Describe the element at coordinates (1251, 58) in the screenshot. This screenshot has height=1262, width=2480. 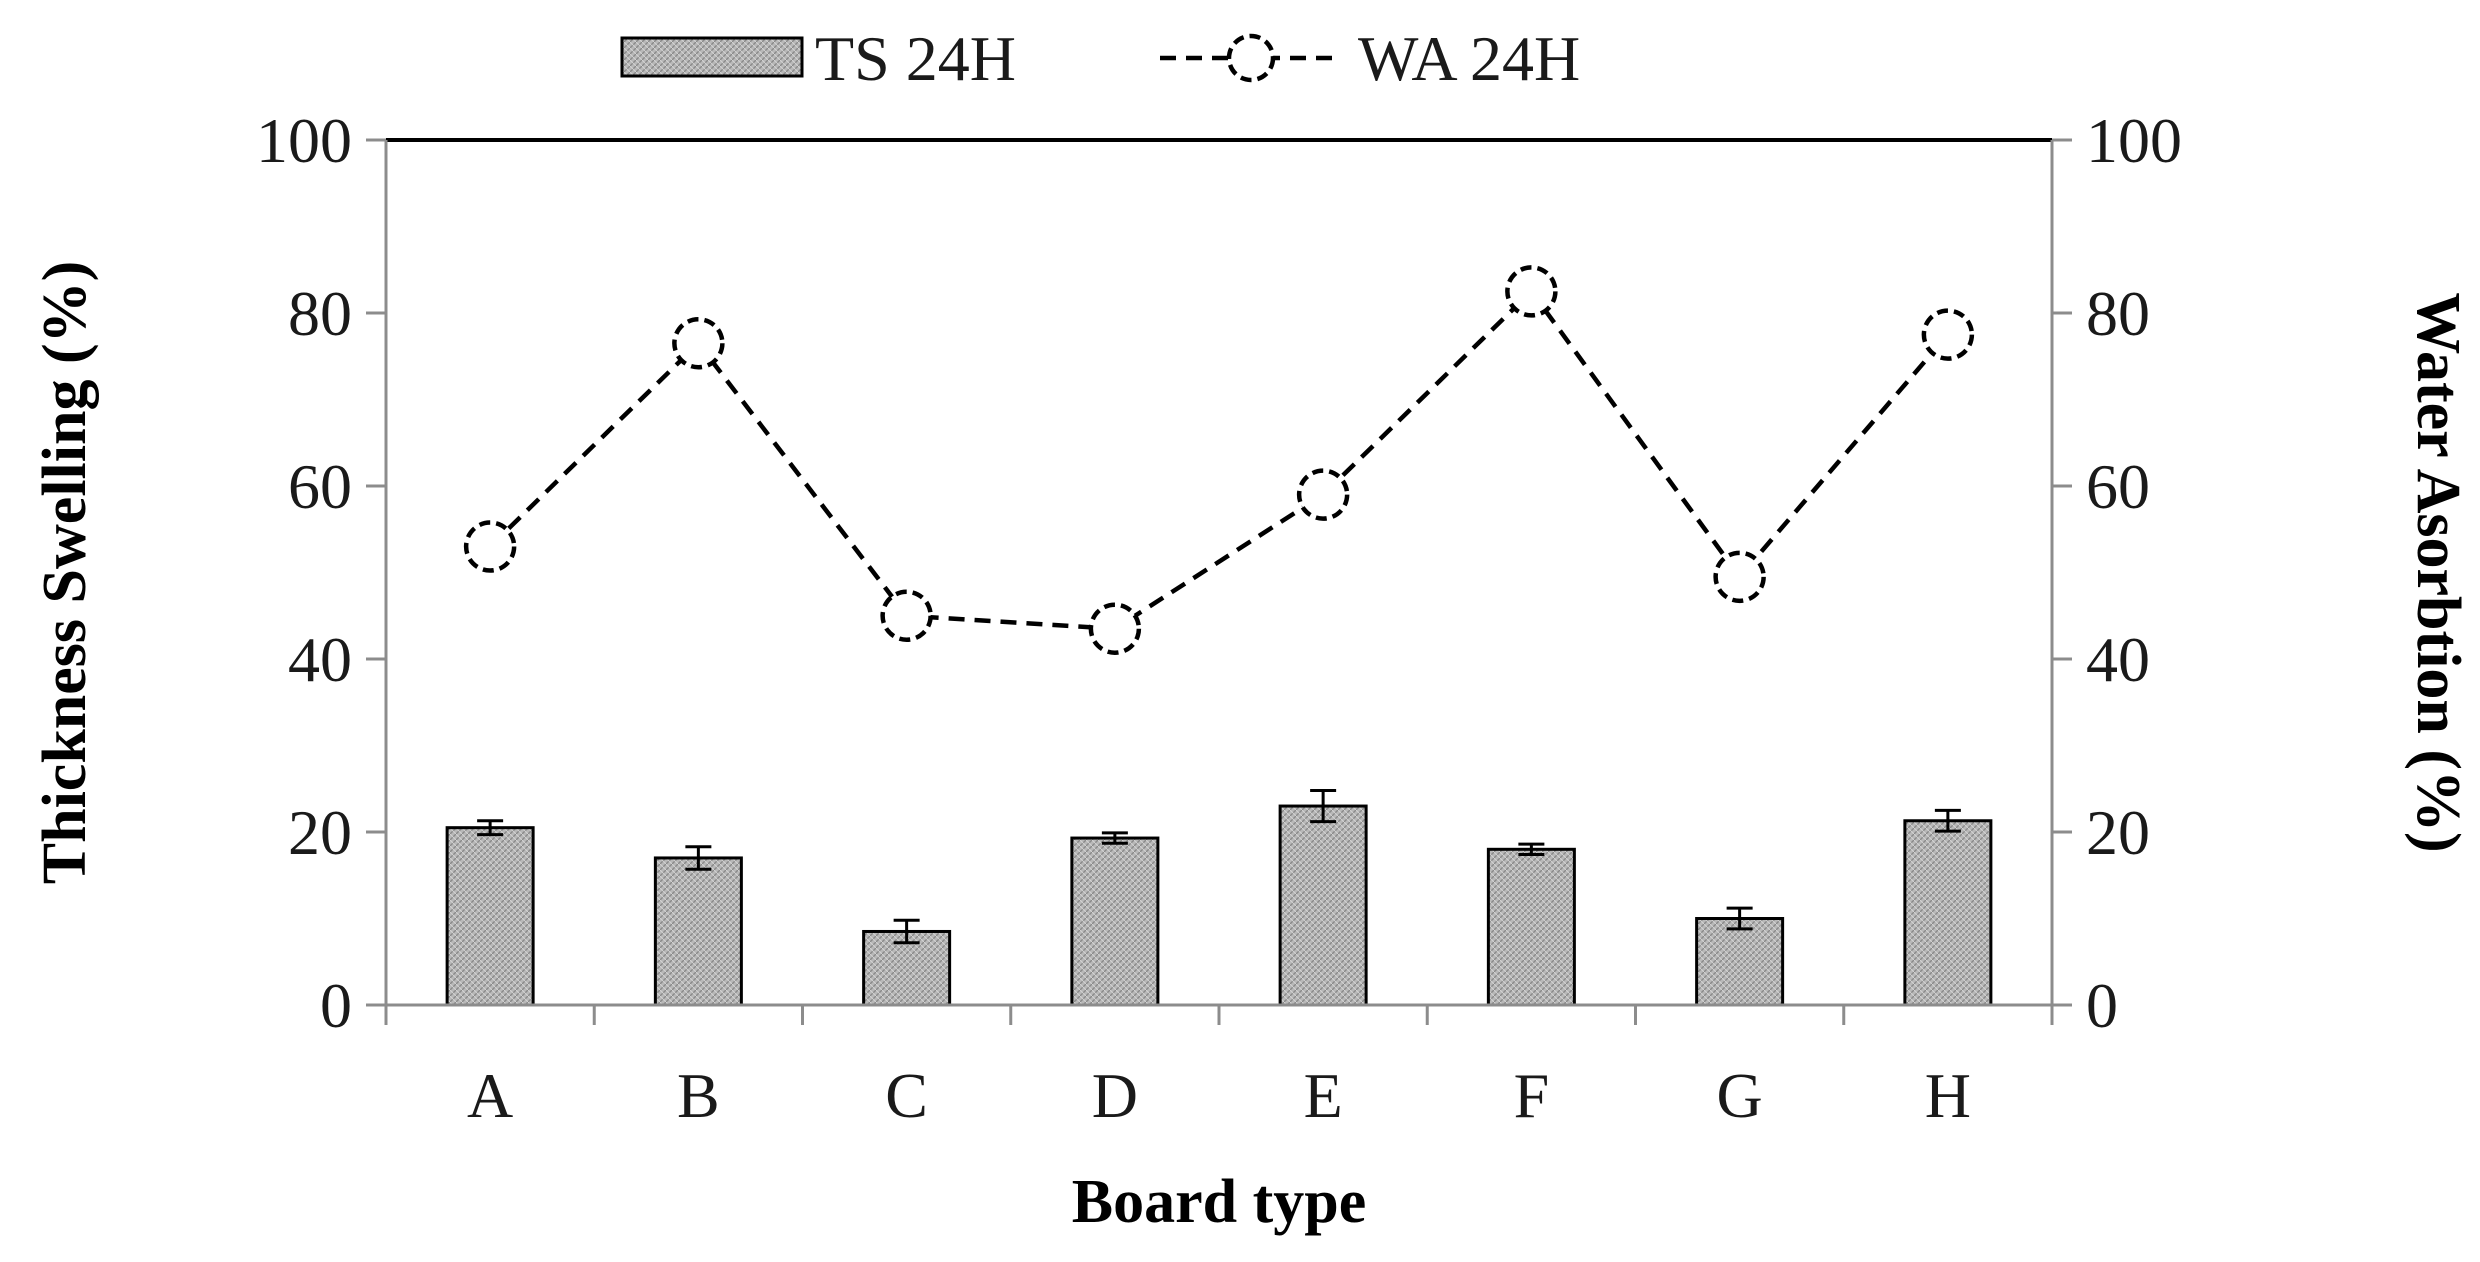
I see `legend-swatch-wa-marker` at that location.